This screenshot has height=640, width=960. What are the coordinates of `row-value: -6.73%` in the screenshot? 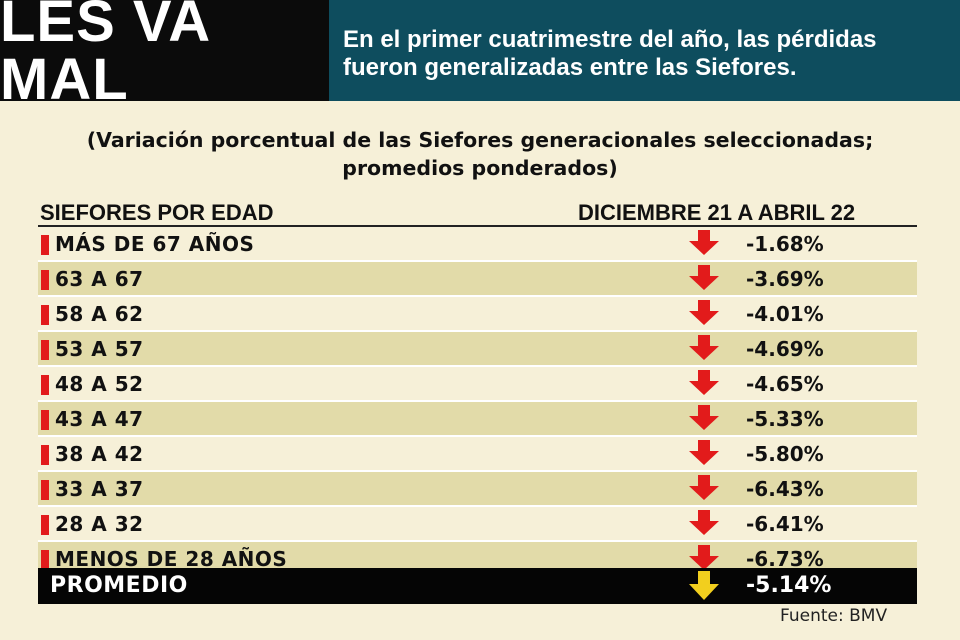 It's located at (785, 559).